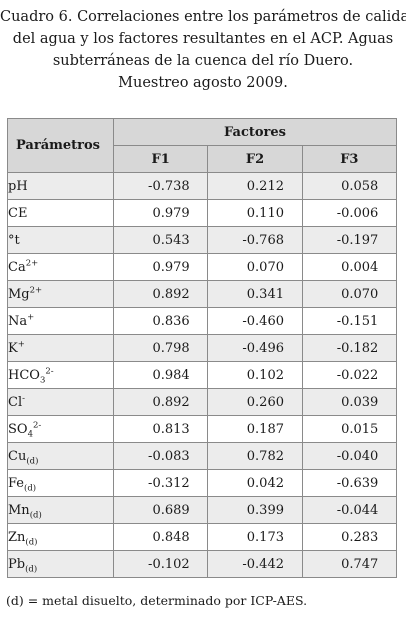 The image size is (406, 627). I want to click on value-cell-f2: 0.042, so click(255, 483).